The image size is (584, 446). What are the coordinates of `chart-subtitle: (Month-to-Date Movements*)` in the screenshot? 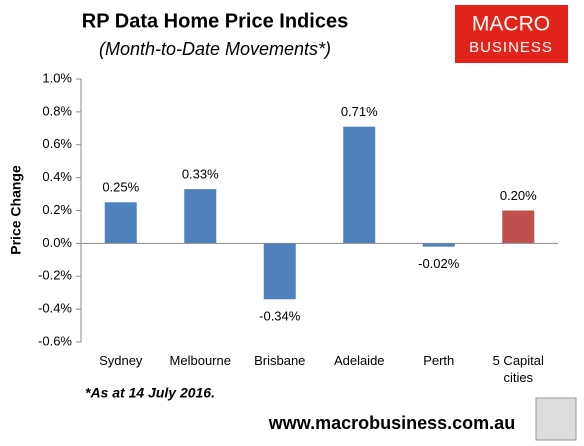 It's located at (215, 49).